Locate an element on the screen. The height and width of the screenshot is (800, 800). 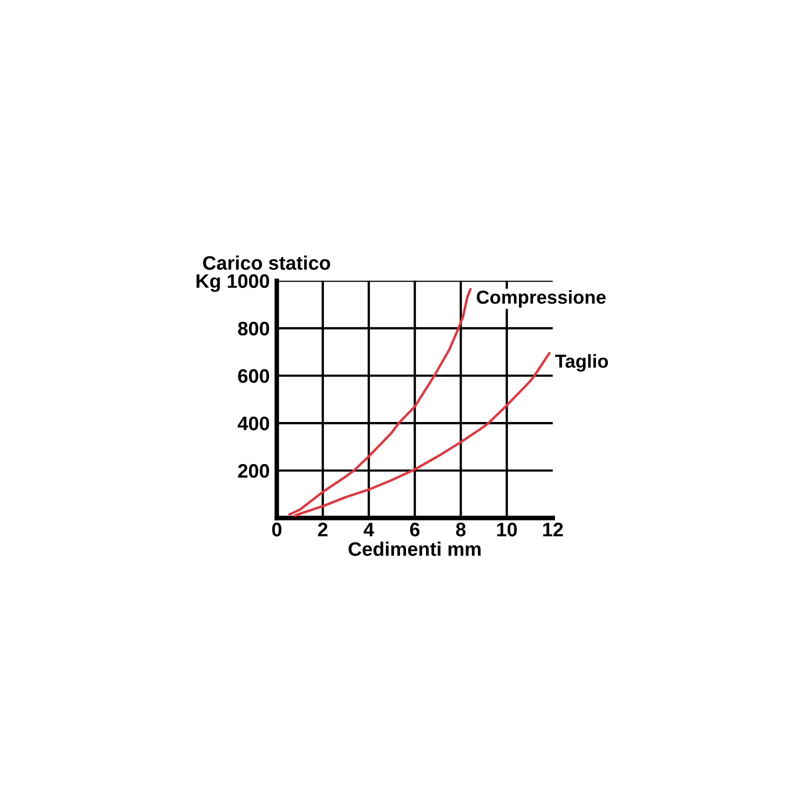
series-label: Compressione is located at coordinates (541, 299).